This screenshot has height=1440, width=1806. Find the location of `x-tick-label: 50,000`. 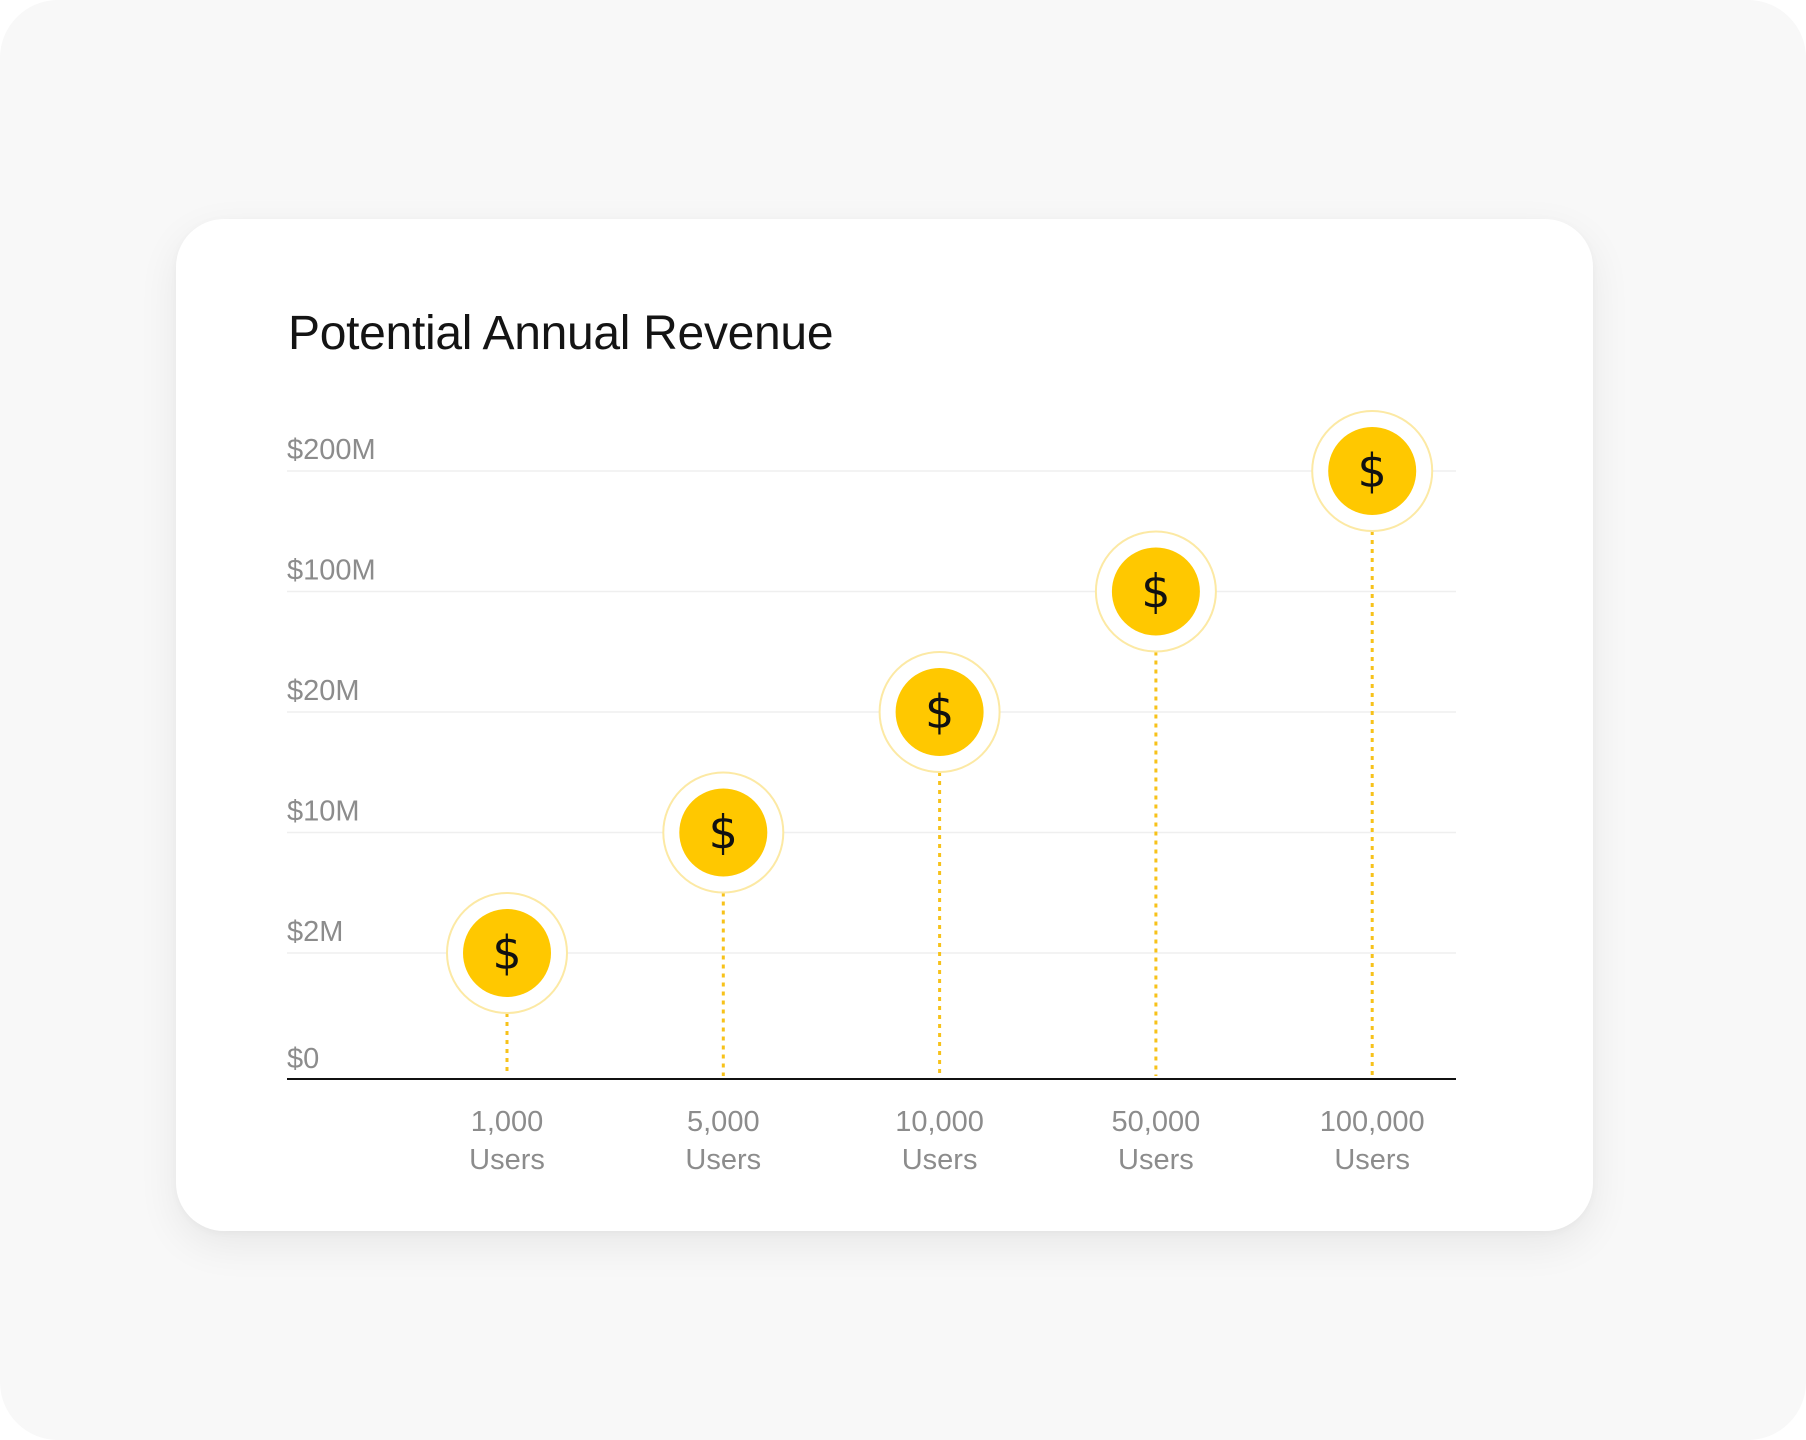

x-tick-label: 50,000 is located at coordinates (1156, 1122).